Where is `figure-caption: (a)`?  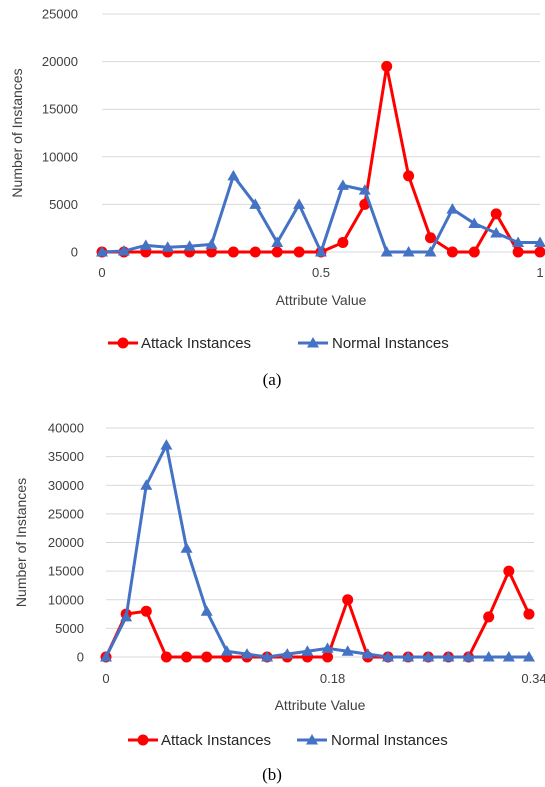 figure-caption: (a) is located at coordinates (272, 379).